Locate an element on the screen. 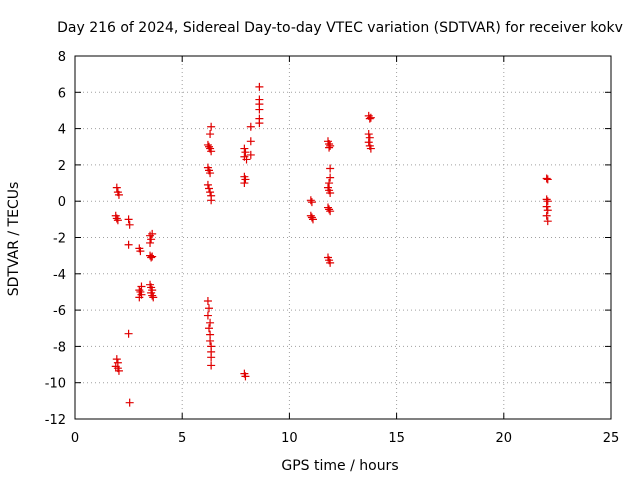 The image size is (640, 480). x-tick-label: 5 is located at coordinates (182, 438).